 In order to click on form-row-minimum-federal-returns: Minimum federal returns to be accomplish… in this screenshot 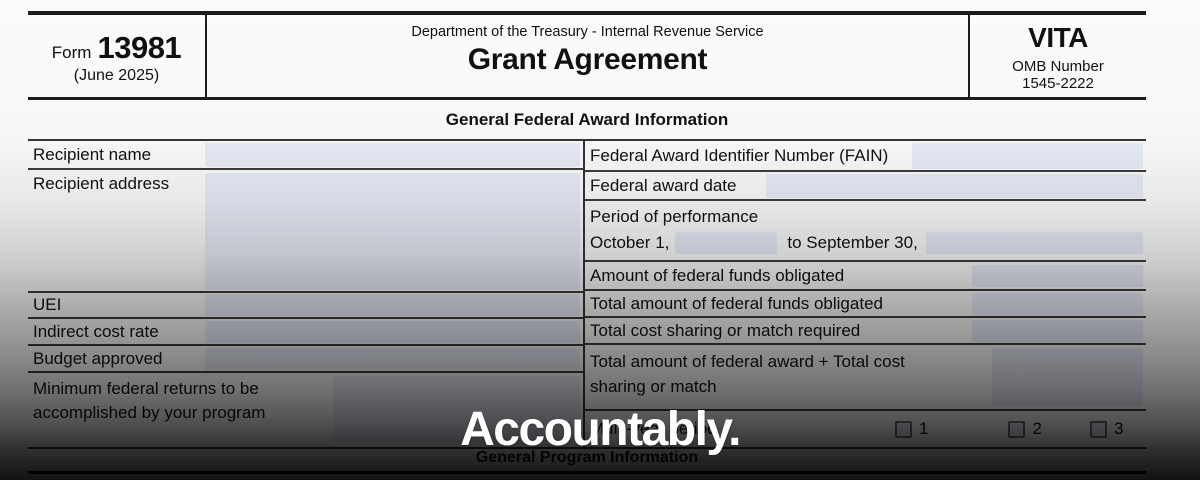, I will do `click(305, 410)`.